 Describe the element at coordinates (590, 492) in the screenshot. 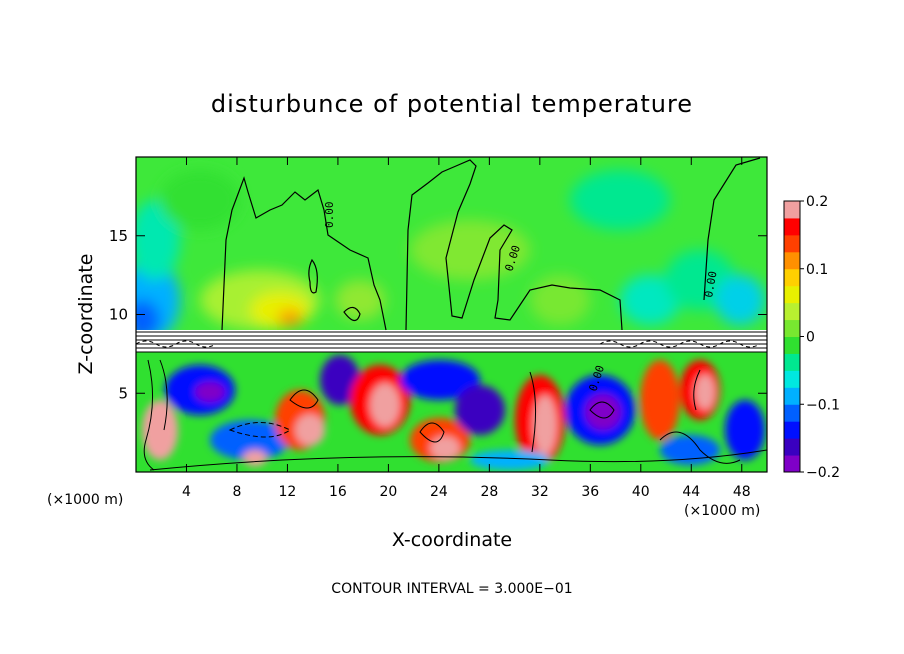

I see `x-tick-label: 36` at that location.